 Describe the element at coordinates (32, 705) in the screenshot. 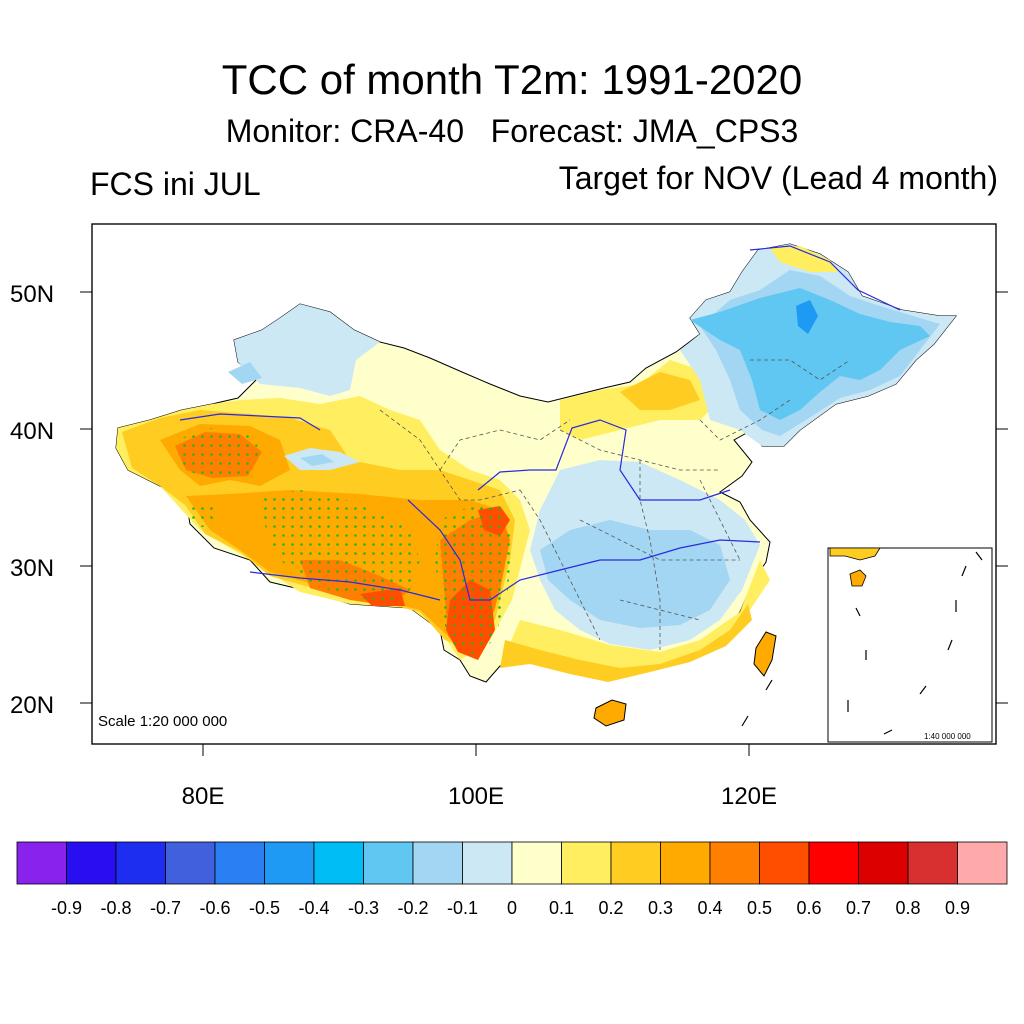

I see `lat-label-20n: 20N` at that location.